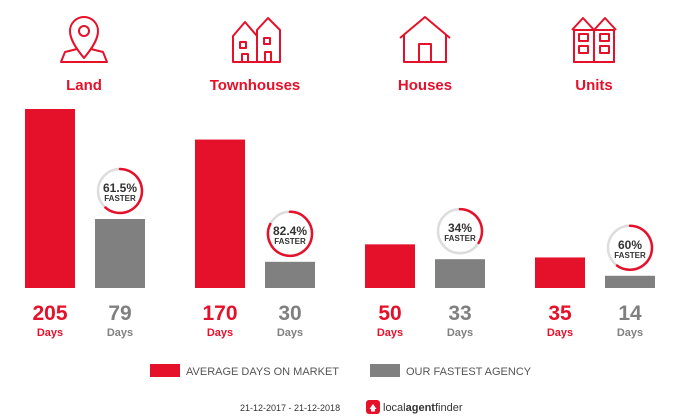 The height and width of the screenshot is (420, 700). Describe the element at coordinates (84, 85) in the screenshot. I see `category-label-land: Land` at that location.